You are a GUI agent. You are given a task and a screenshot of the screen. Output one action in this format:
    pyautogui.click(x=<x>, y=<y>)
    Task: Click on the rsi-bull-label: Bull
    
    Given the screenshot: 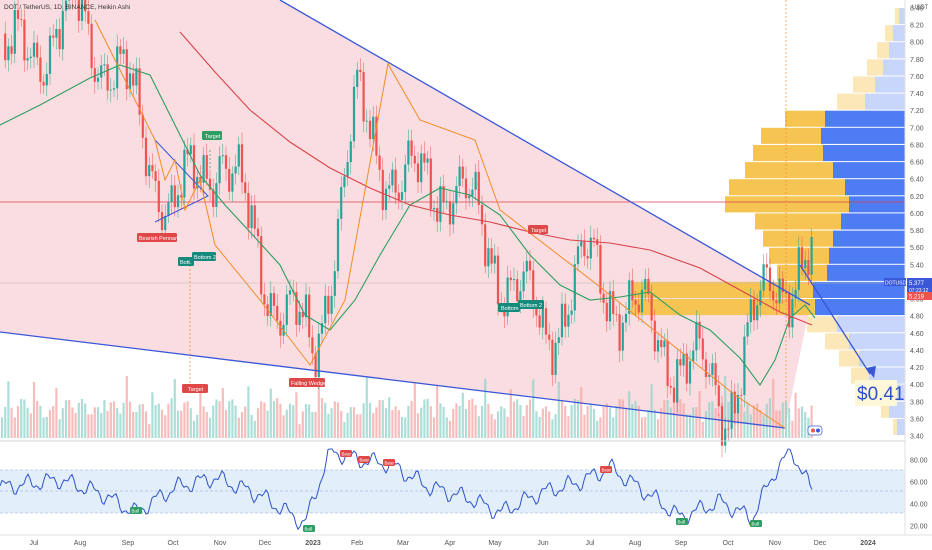 What is the action you would take?
    pyautogui.click(x=756, y=523)
    